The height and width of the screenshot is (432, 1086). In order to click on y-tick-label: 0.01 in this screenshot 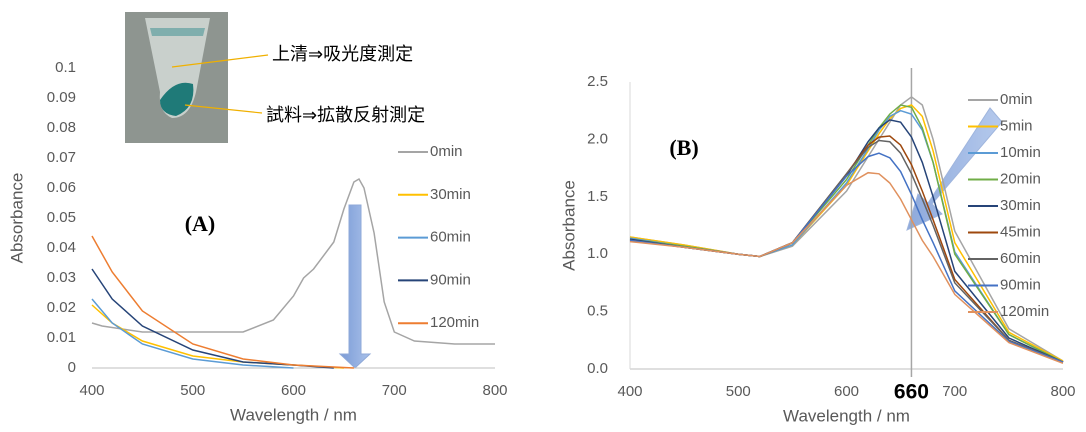, I will do `click(61, 337)`.